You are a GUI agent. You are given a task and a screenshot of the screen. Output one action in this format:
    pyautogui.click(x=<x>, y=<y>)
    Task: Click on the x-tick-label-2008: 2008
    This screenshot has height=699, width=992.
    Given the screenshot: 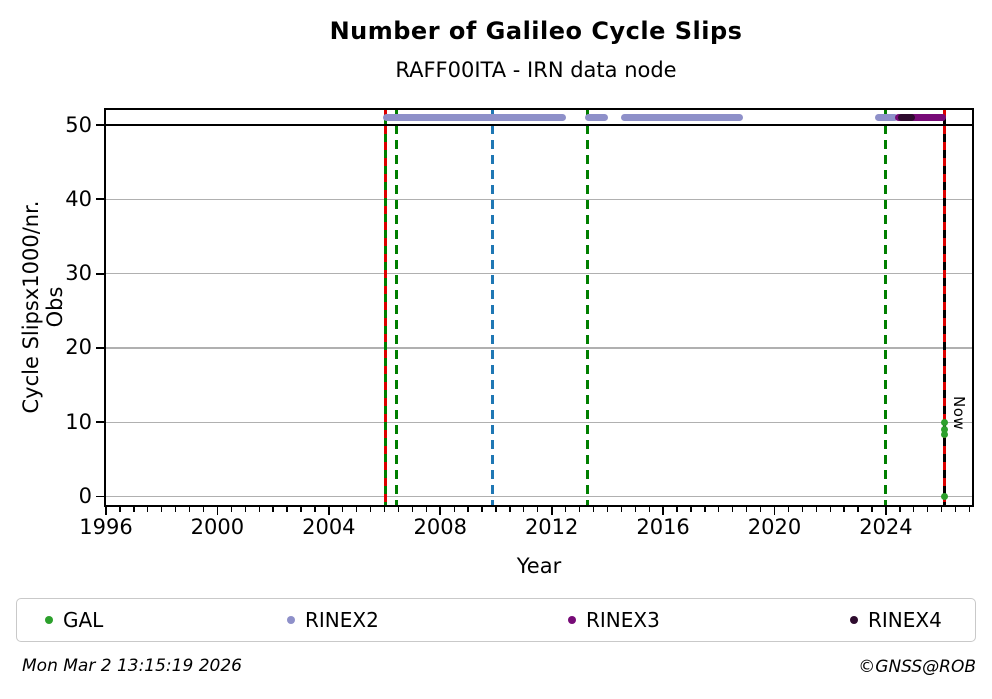 What is the action you would take?
    pyautogui.click(x=440, y=527)
    